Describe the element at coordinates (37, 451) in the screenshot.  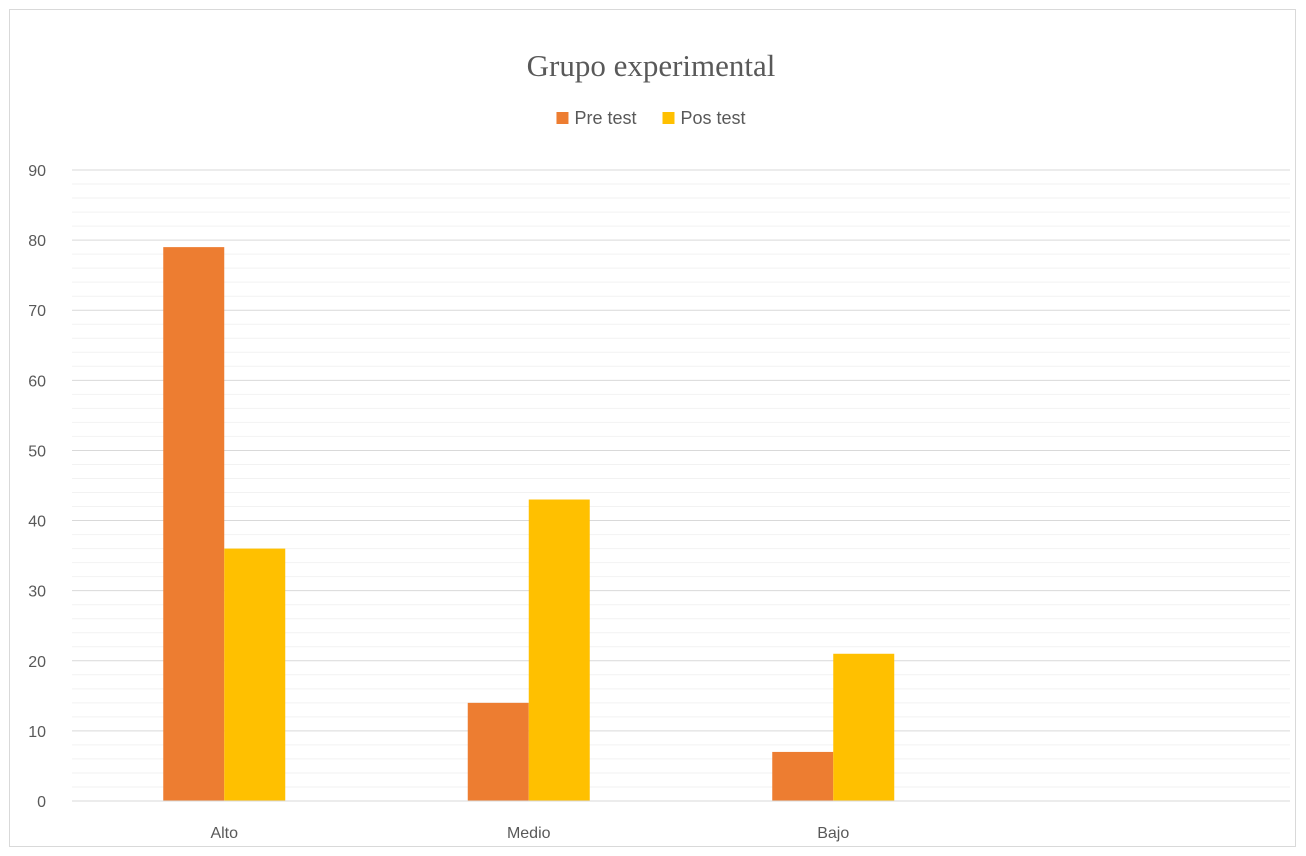
I see `y-tick-label: 50` at that location.